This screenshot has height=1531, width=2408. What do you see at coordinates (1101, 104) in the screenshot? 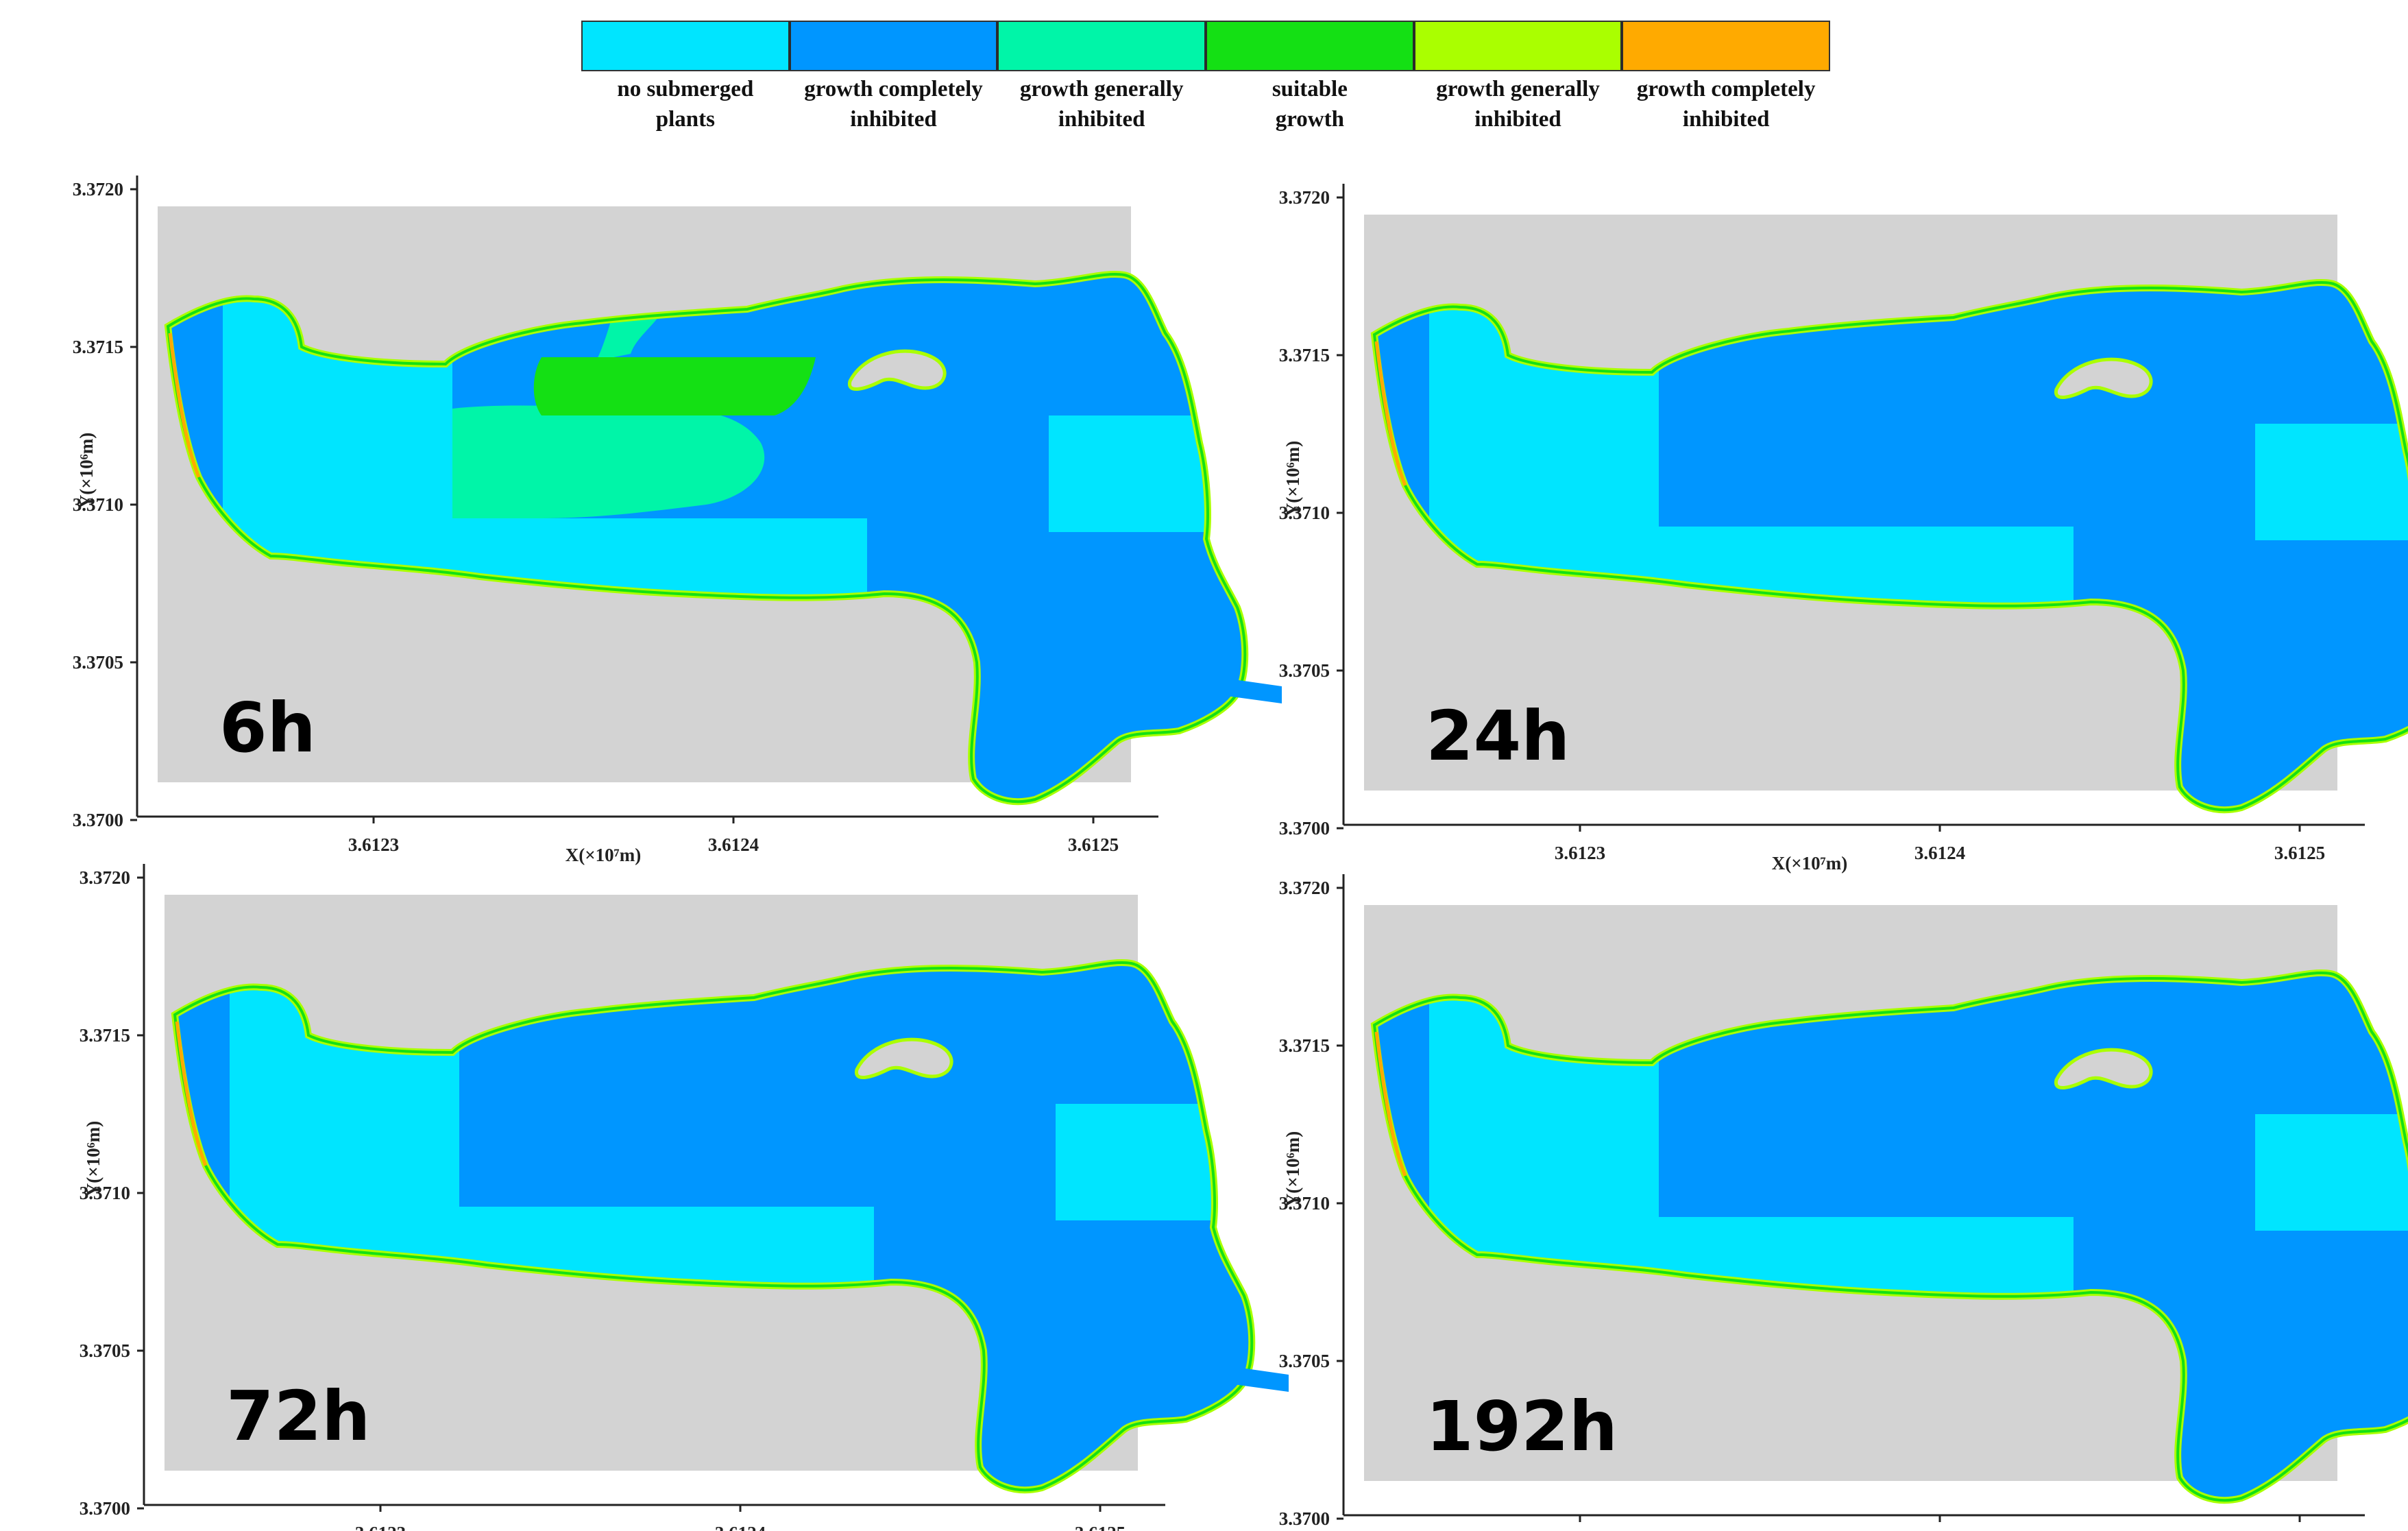
I see `legend-label-3: growth generally inhibited` at bounding box center [1101, 104].